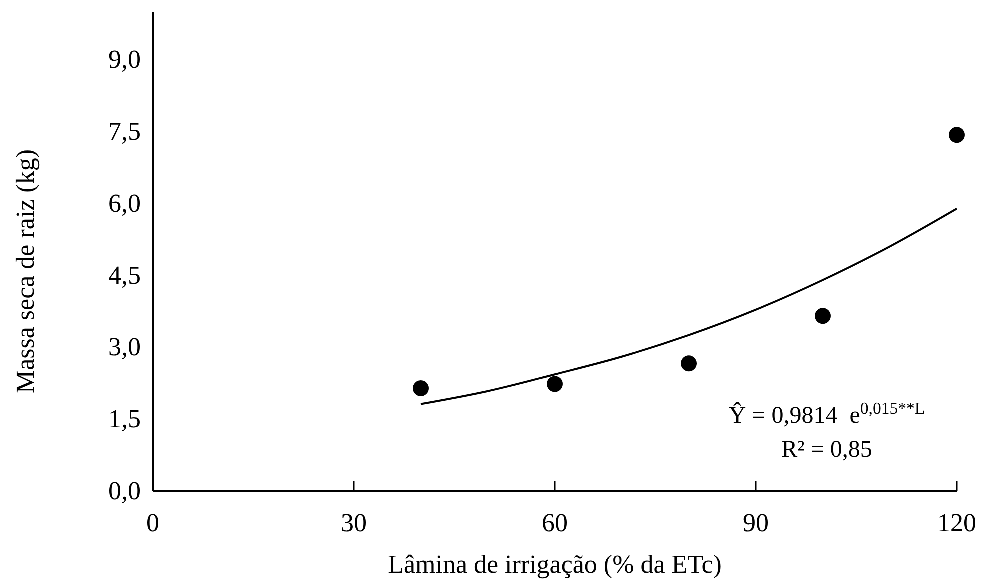 The width and height of the screenshot is (987, 579). Describe the element at coordinates (25, 272) in the screenshot. I see `y-axis-title: Massa seca de raiz (kg)` at that location.